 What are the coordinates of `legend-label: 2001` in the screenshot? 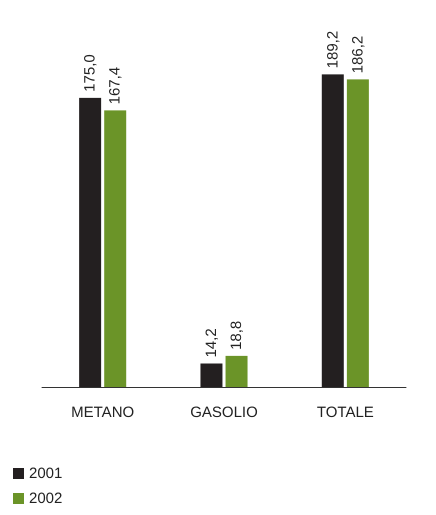 It's located at (45, 473).